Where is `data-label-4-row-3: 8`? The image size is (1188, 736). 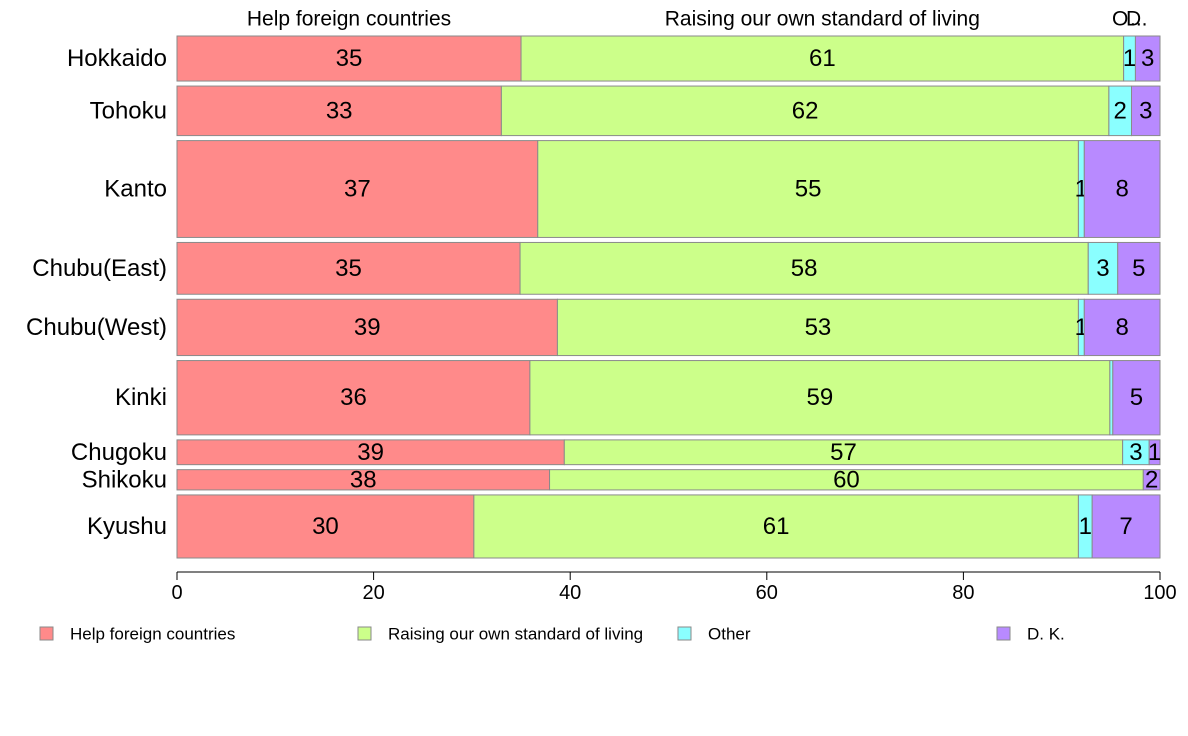 data-label-4-row-3: 8 is located at coordinates (1121, 189).